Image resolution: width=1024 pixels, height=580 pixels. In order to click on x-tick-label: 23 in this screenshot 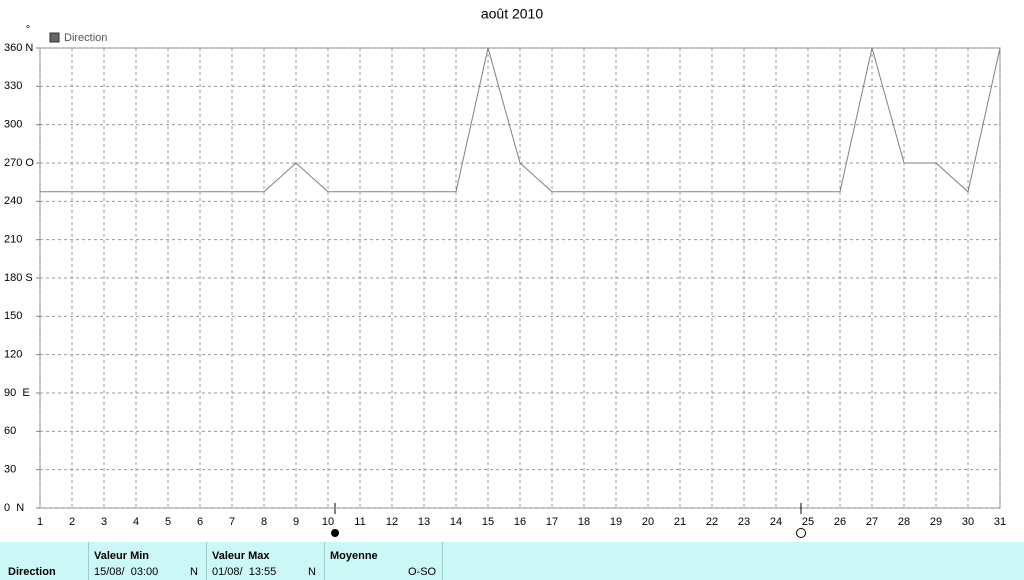, I will do `click(744, 522)`.